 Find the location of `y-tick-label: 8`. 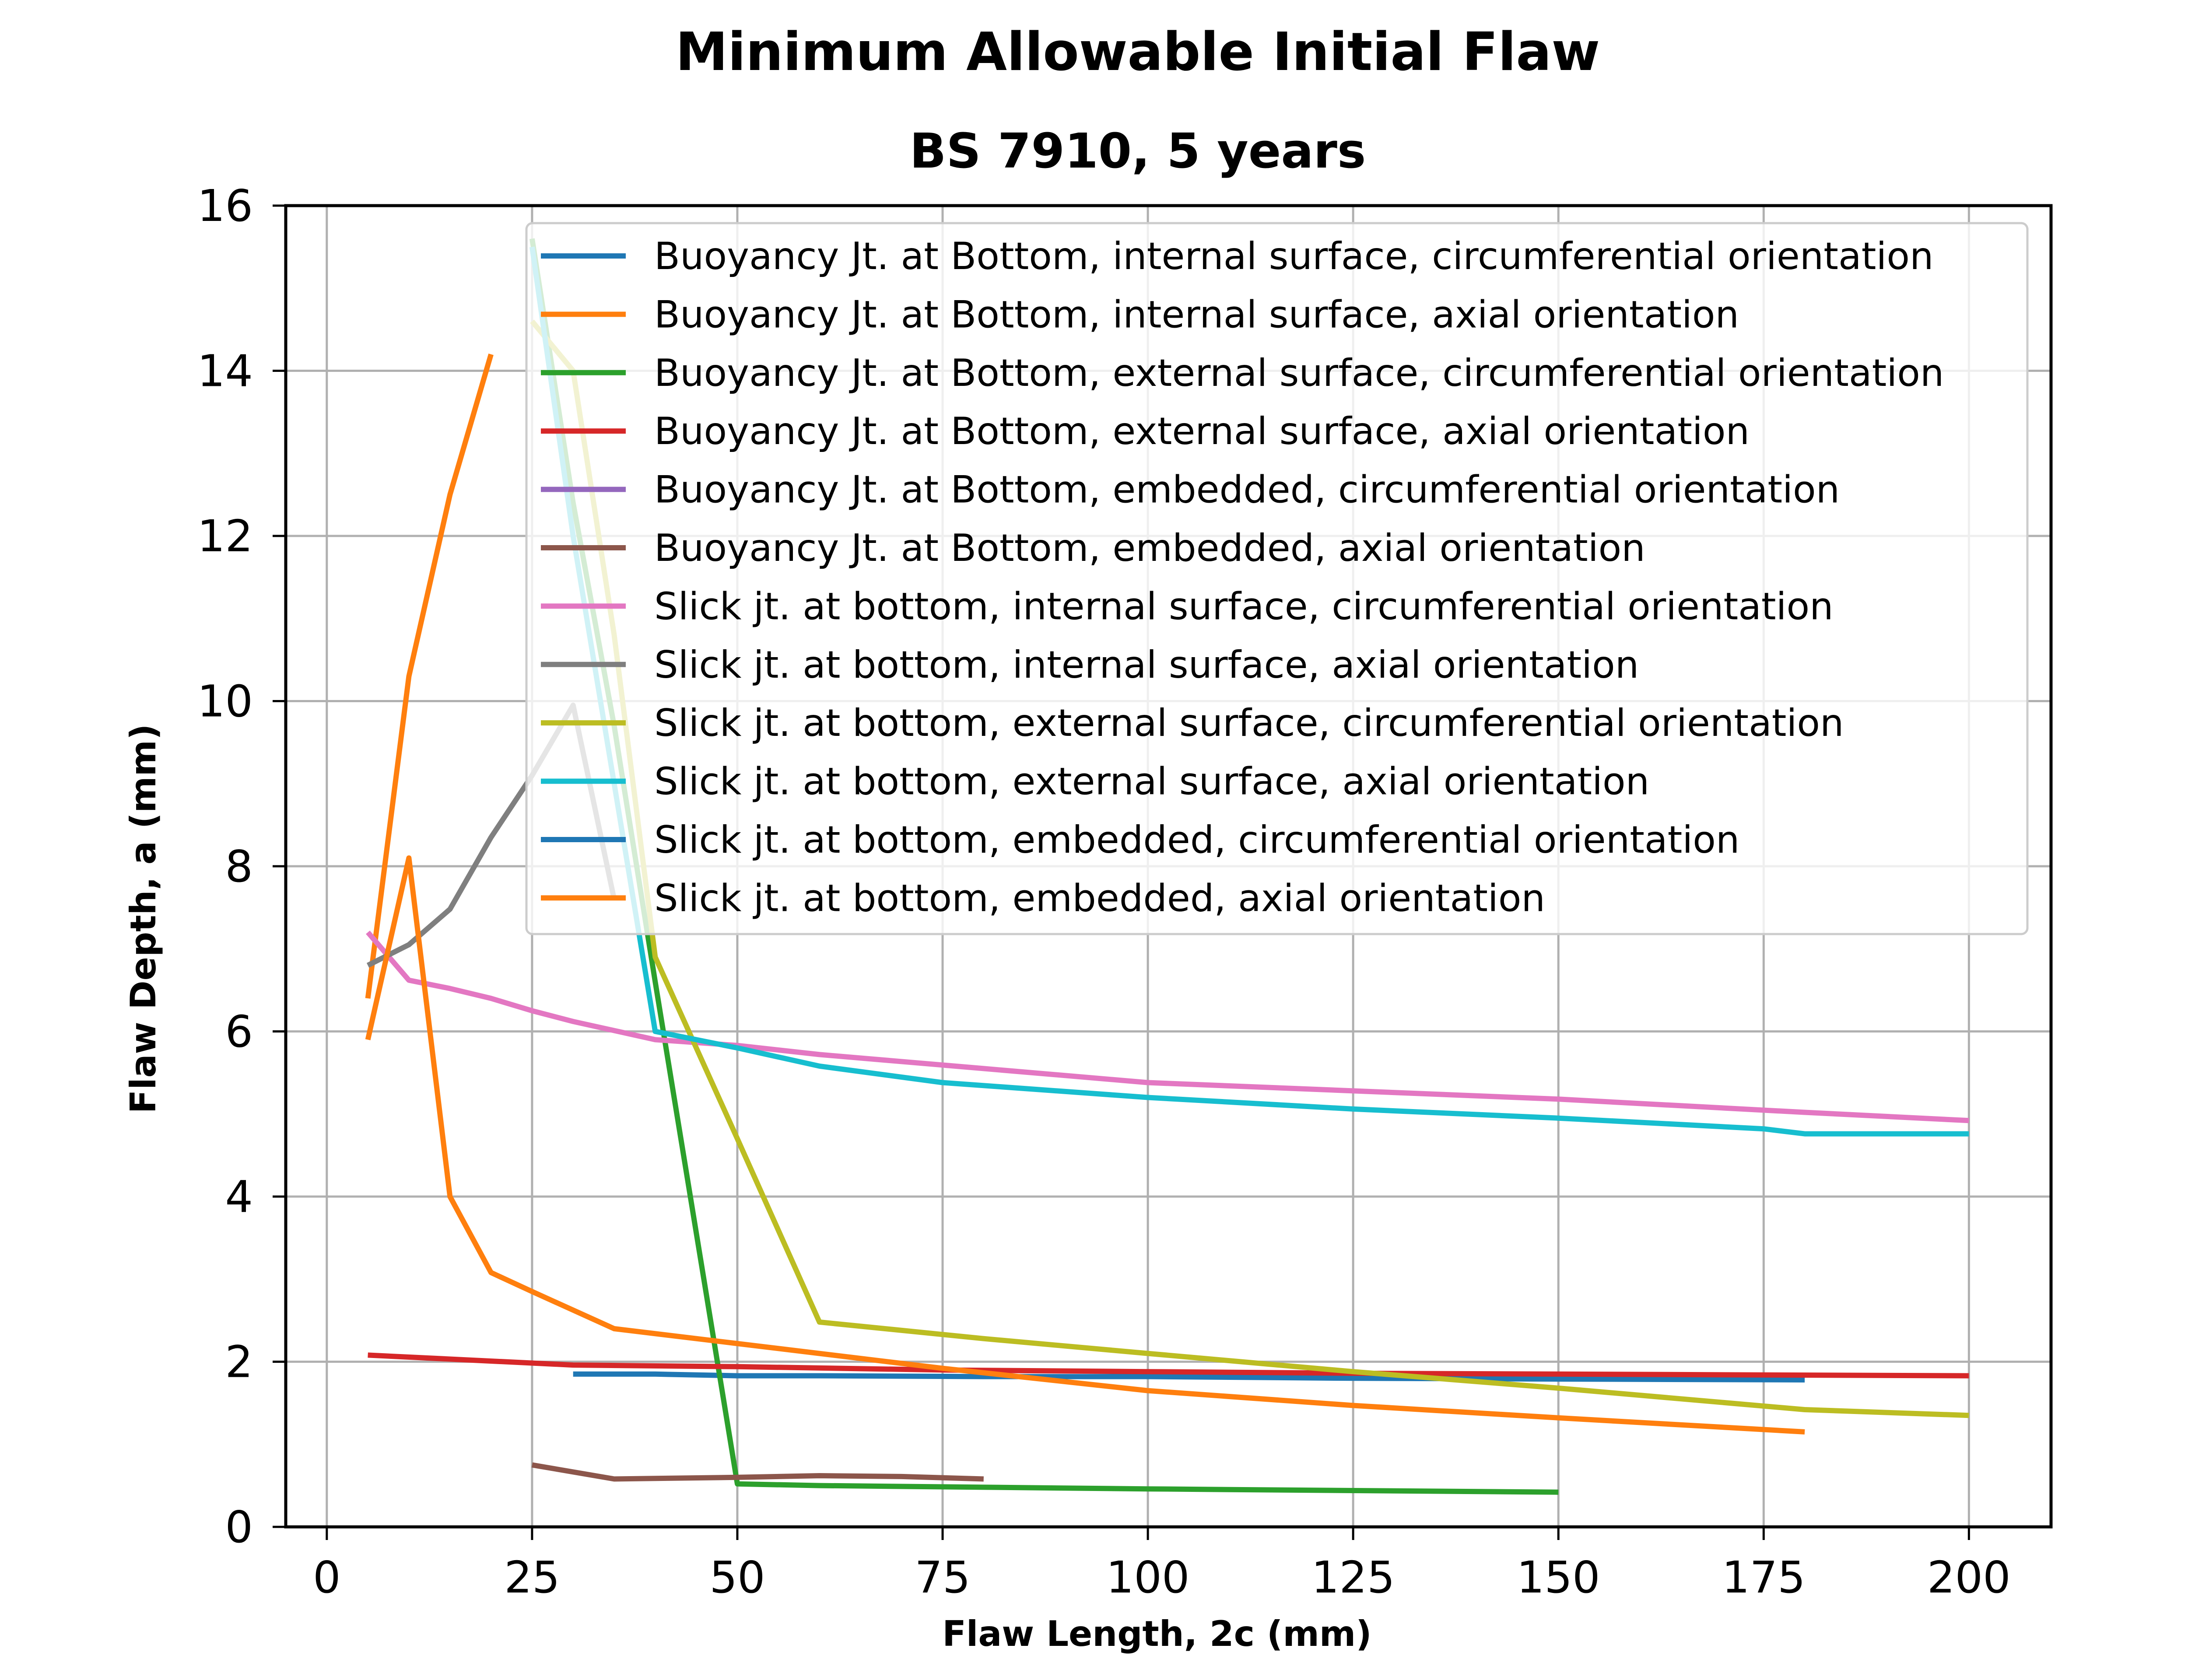

y-tick-label: 8 is located at coordinates (239, 866).